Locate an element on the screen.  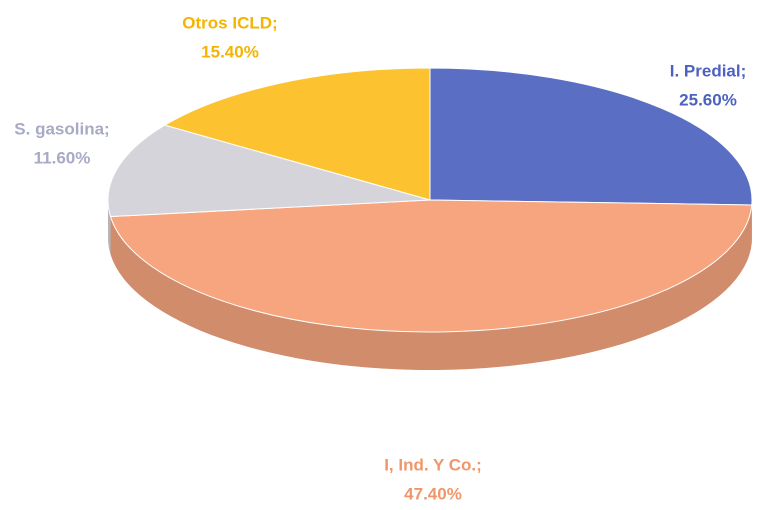
value-label: 11.60% is located at coordinates (62, 157).